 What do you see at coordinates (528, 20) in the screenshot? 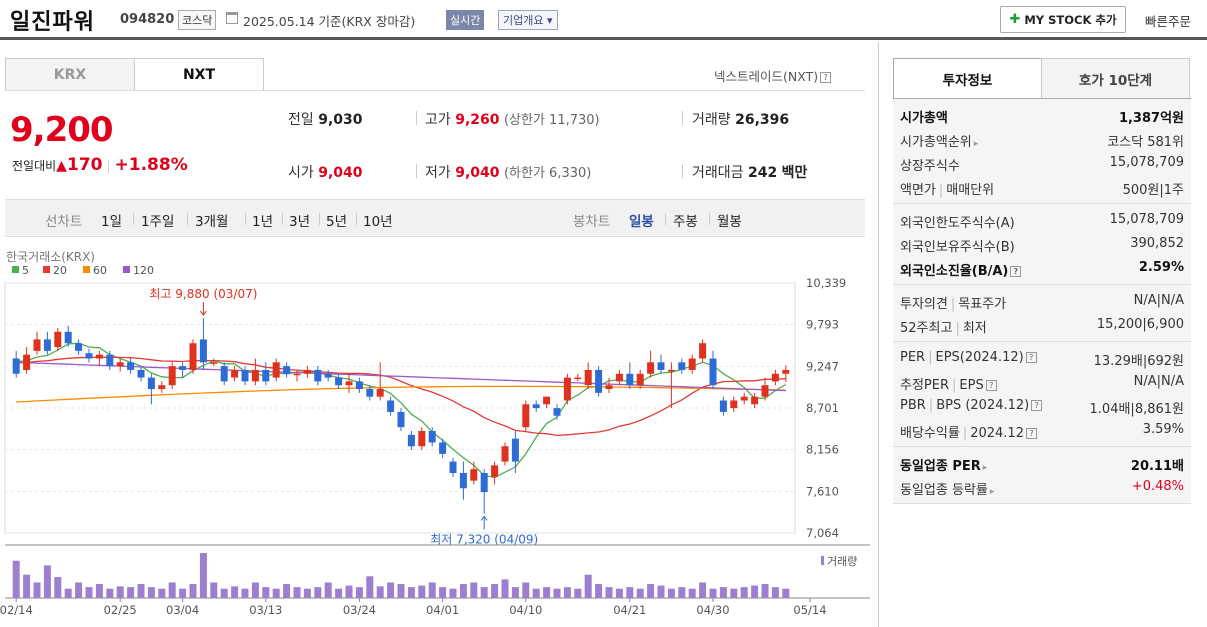
I see `company-overview-dropdown: 기업개요 ▾` at bounding box center [528, 20].